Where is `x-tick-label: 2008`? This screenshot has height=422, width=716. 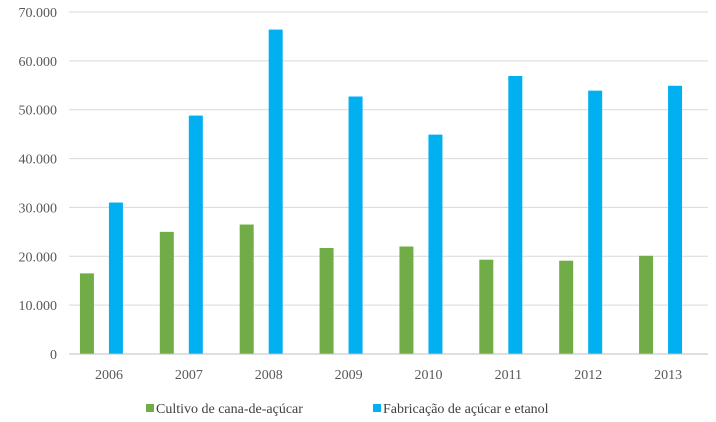
x-tick-label: 2008 is located at coordinates (269, 375).